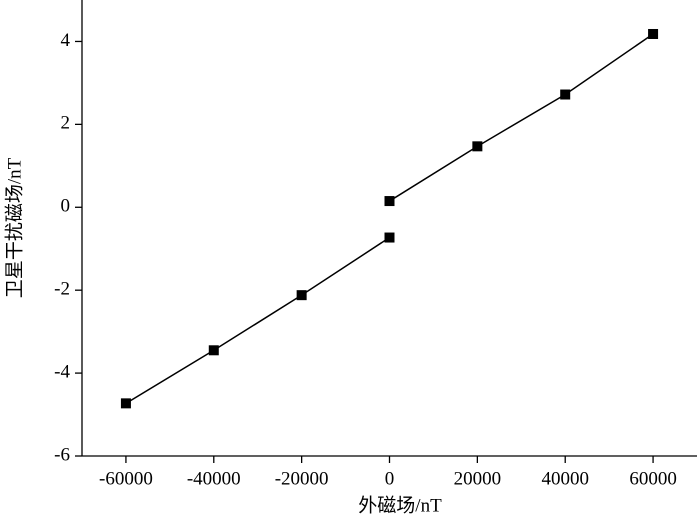 The image size is (700, 525). Describe the element at coordinates (565, 478) in the screenshot. I see `x-tick-label: 40000` at that location.